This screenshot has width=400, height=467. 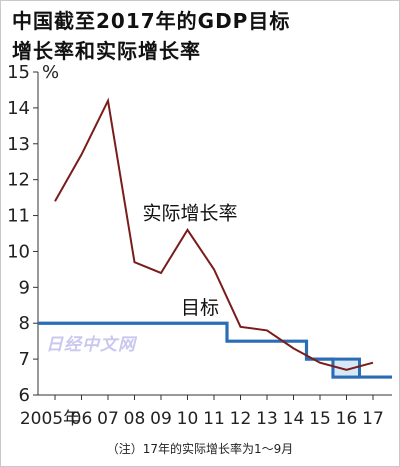 What do you see at coordinates (18, 108) in the screenshot?
I see `y-tick-label: 14` at bounding box center [18, 108].